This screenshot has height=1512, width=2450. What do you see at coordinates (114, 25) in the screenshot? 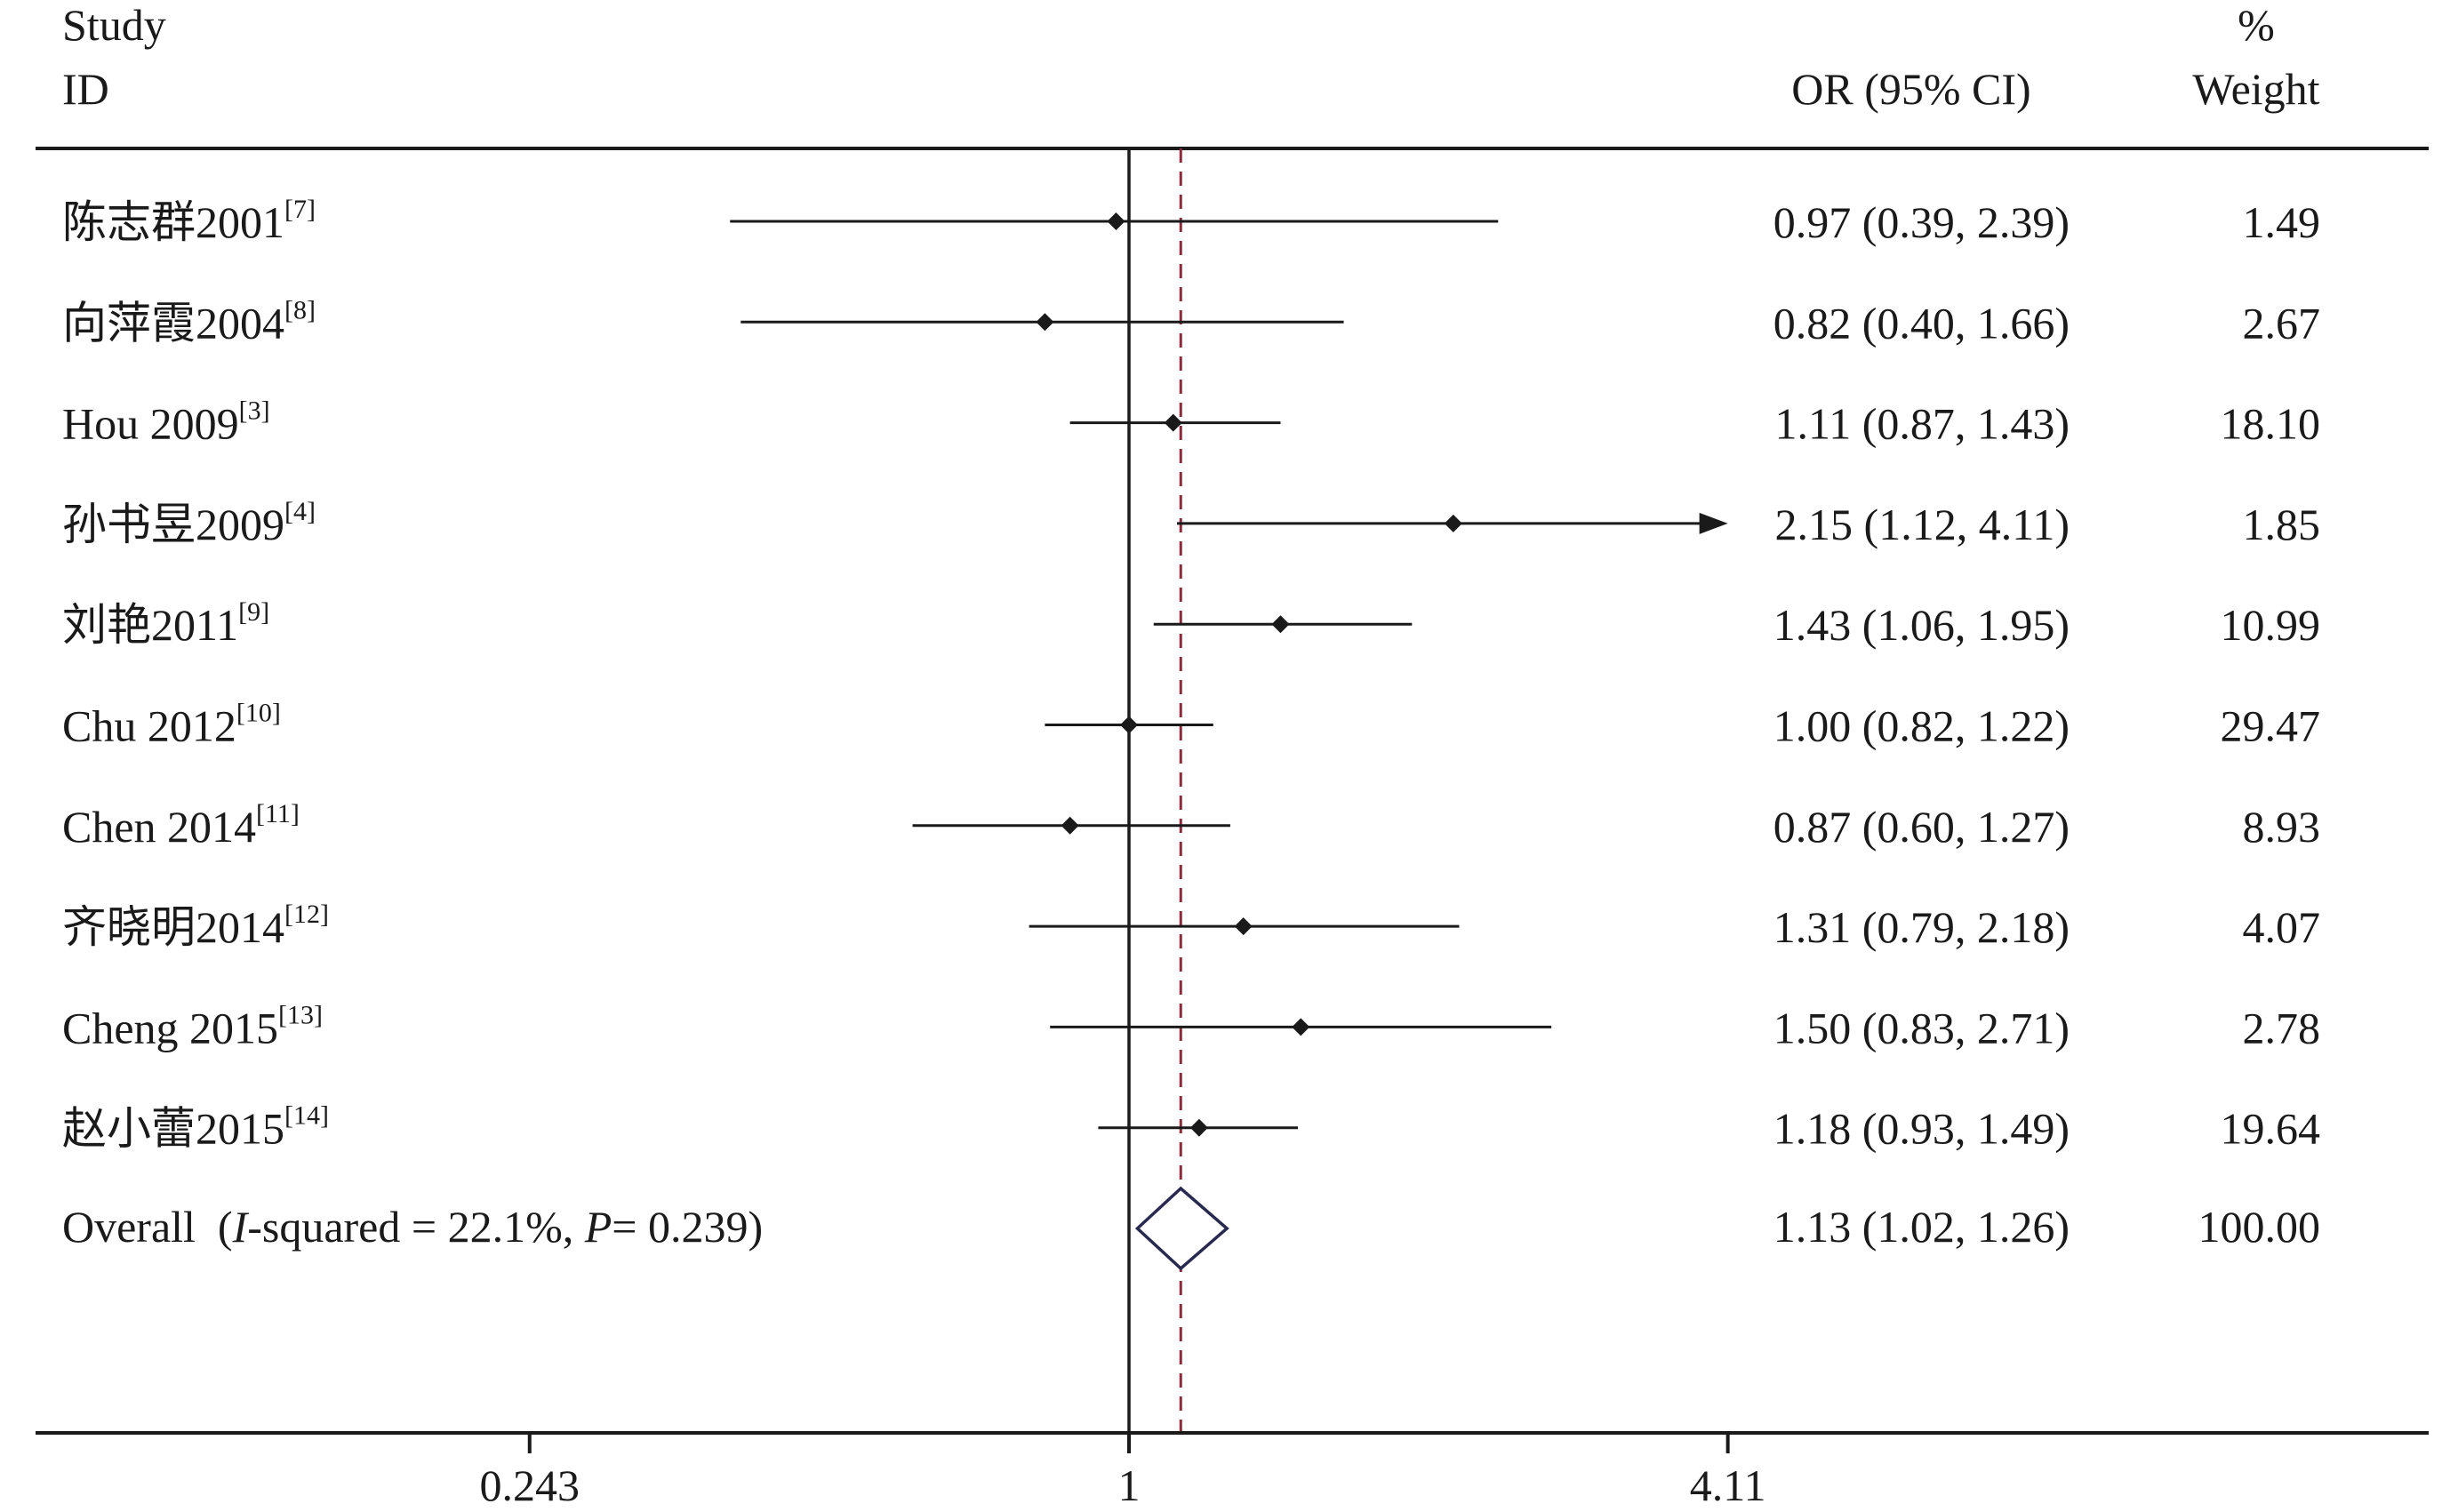
I see `header-study-label: Study` at bounding box center [114, 25].